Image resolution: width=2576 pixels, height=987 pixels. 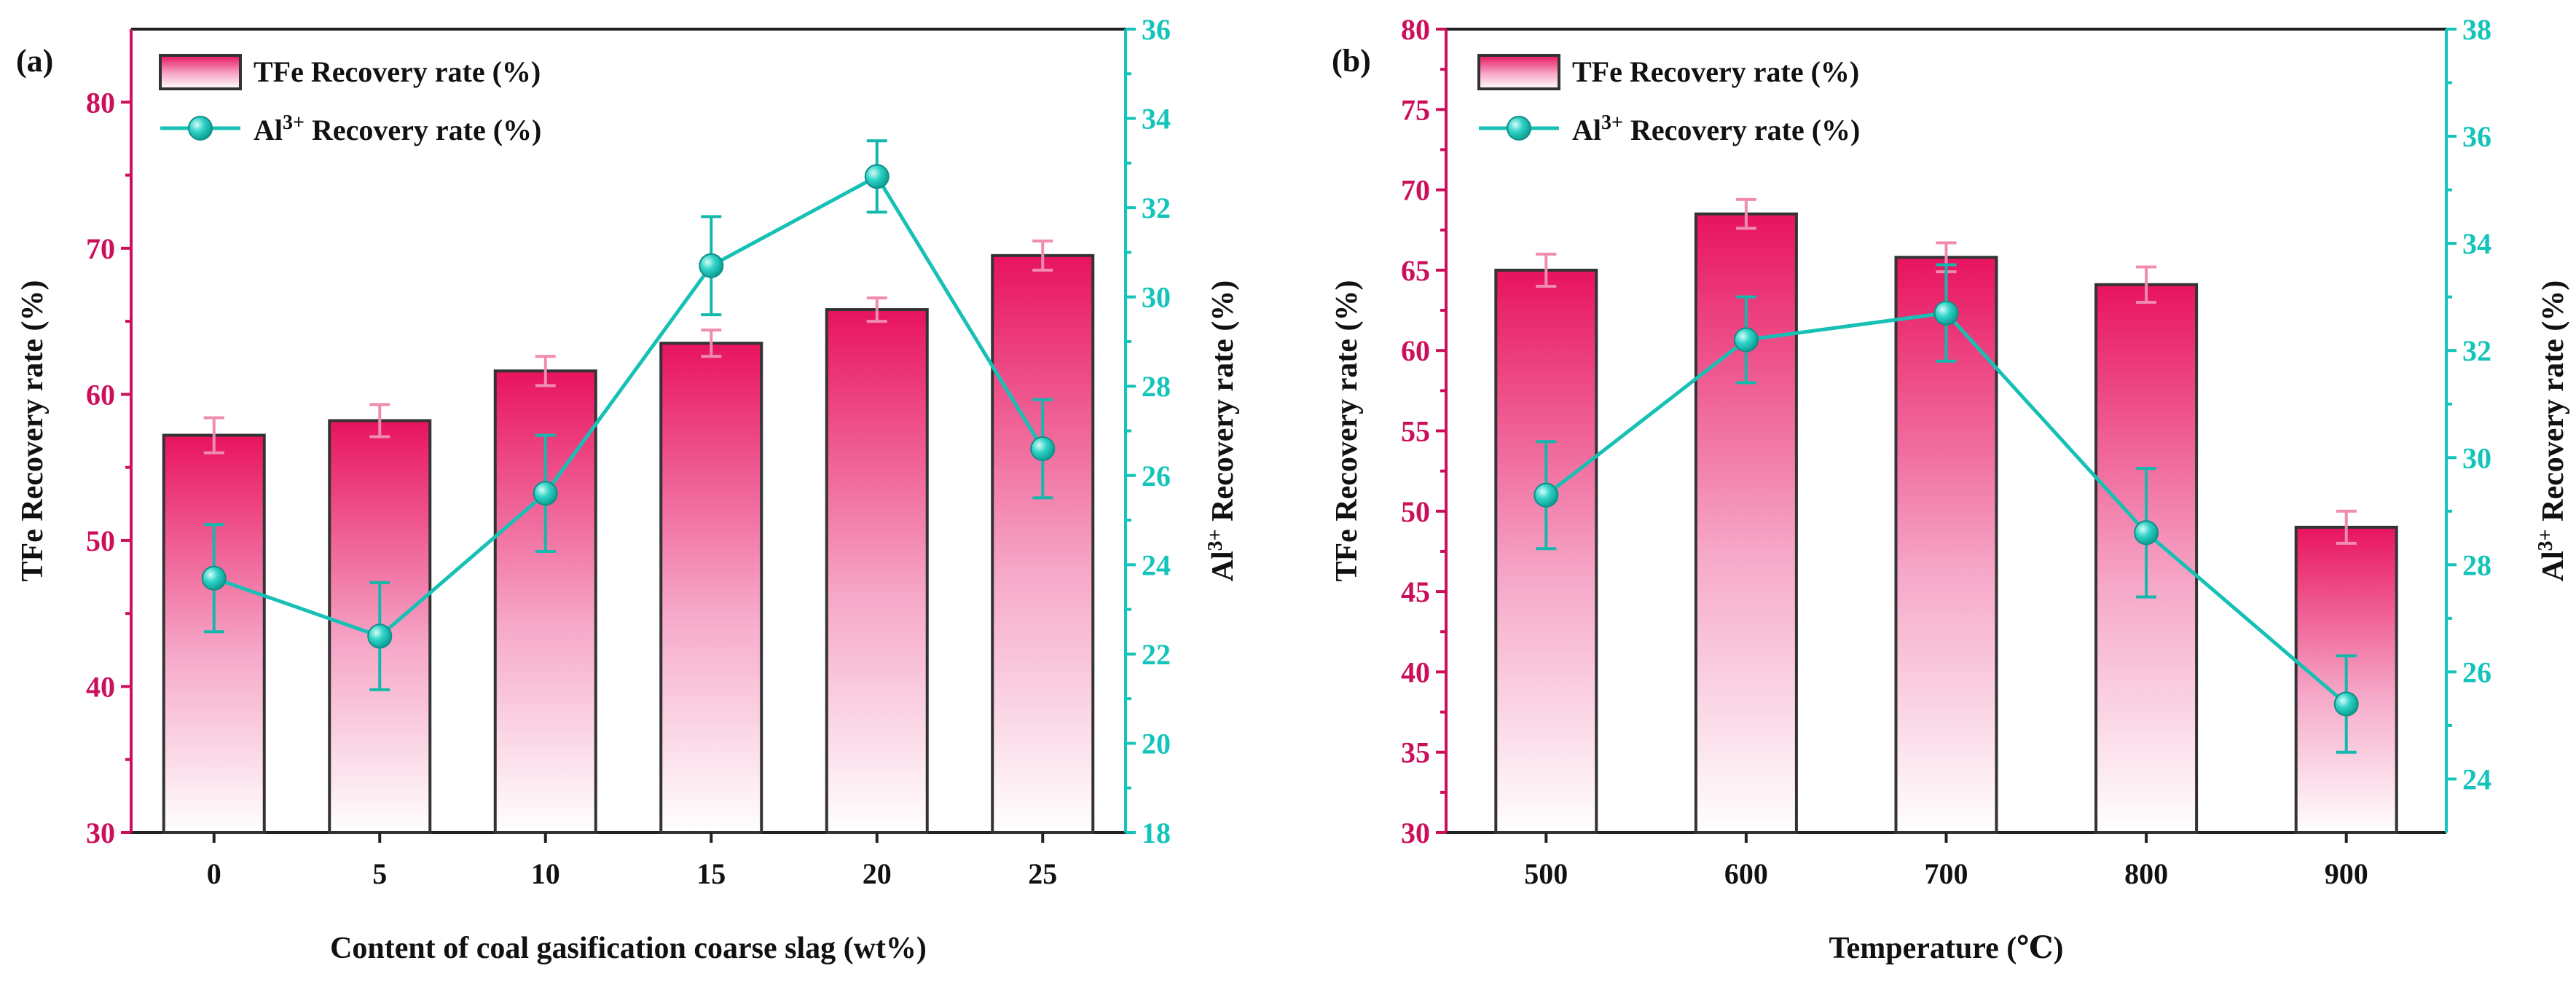 What do you see at coordinates (1415, 109) in the screenshot?
I see `left-y-tick-label: 75` at bounding box center [1415, 109].